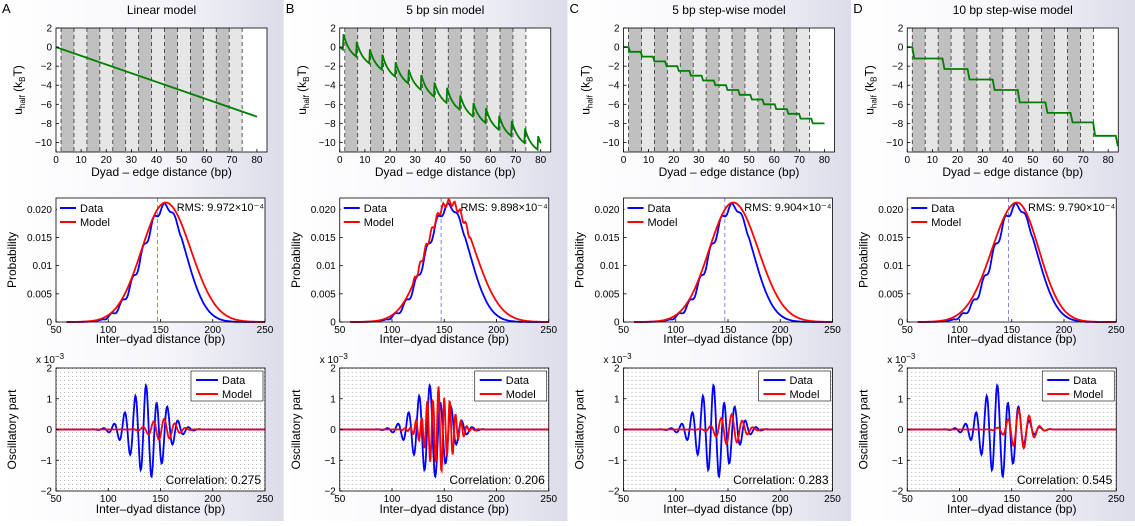 Image resolution: width=1135 pixels, height=526 pixels. I want to click on panel-letter: D, so click(857, 8).